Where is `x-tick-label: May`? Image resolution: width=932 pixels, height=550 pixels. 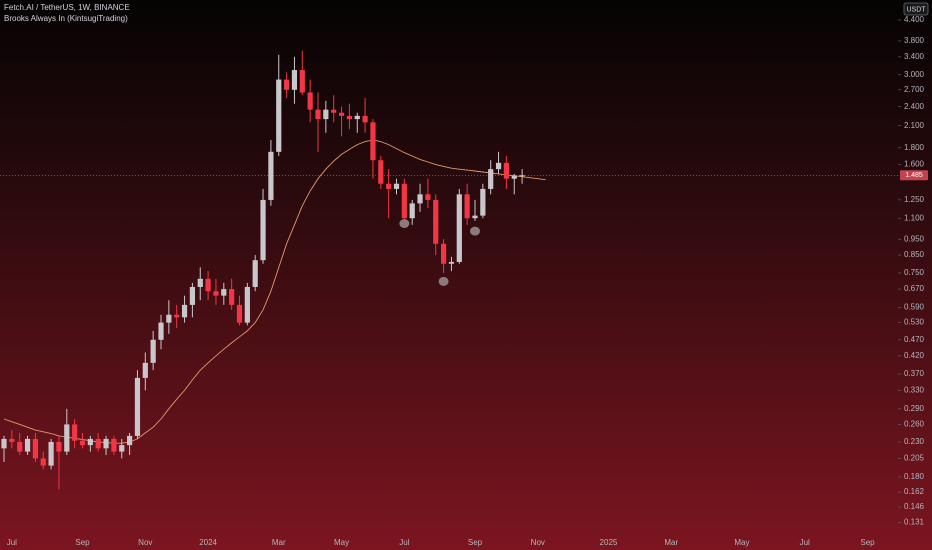 x-tick-label: May is located at coordinates (741, 542).